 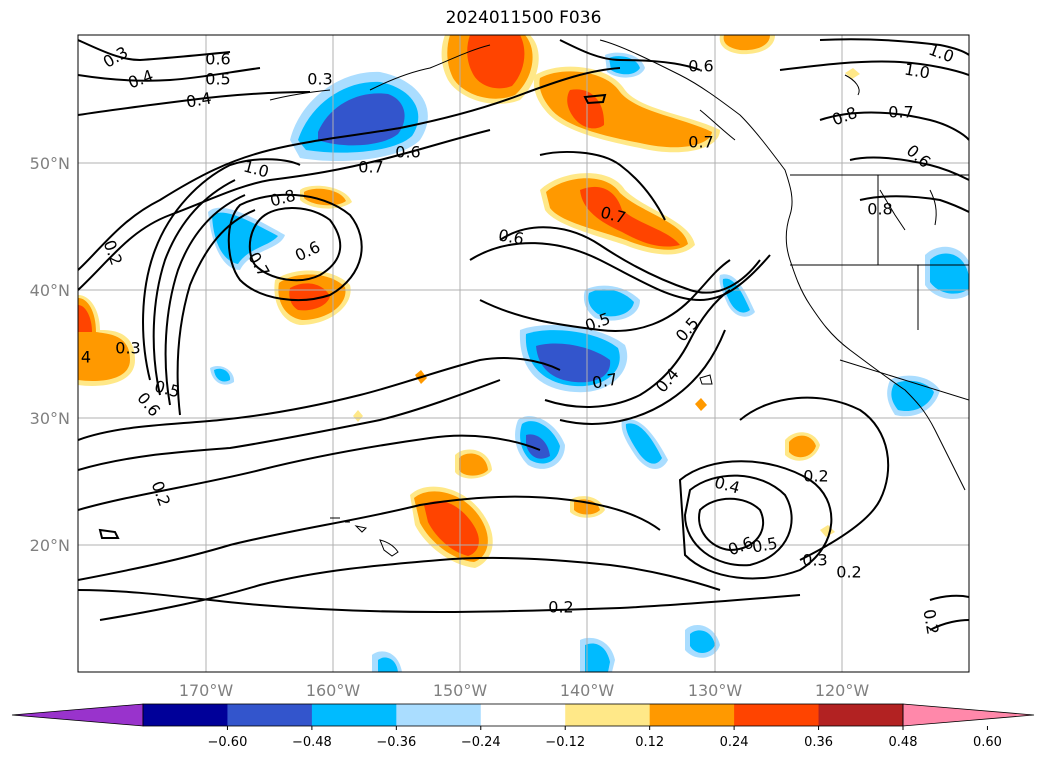 What do you see at coordinates (734, 742) in the screenshot?
I see `colorbar-tick-label: 0.24` at bounding box center [734, 742].